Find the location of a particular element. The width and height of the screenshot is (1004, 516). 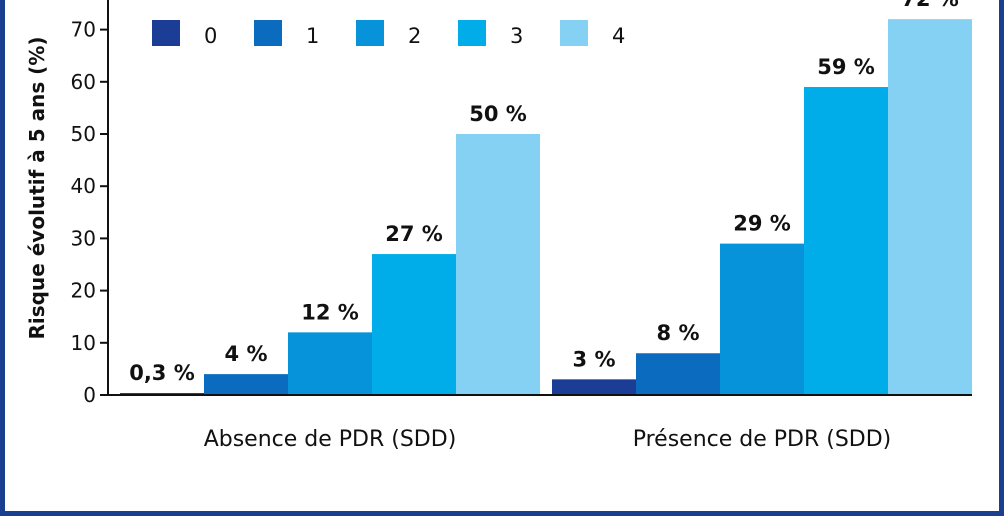

data-label: 4 % is located at coordinates (246, 354).